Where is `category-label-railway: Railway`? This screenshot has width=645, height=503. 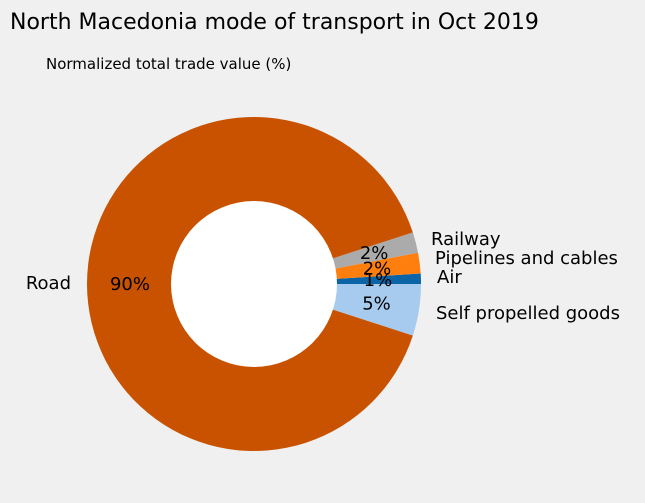
category-label-railway: Railway is located at coordinates (466, 239).